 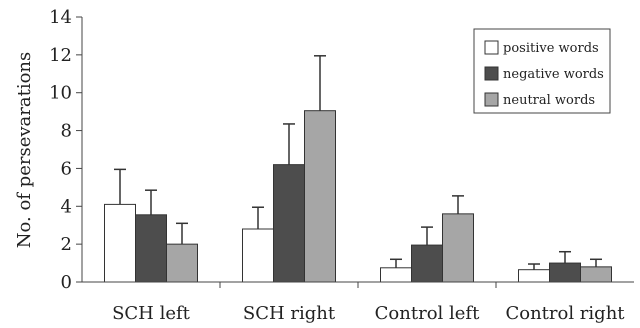 I want to click on y-axis-ticks: 0 2 4 6 8 10 12 14, so click(x=65, y=150).